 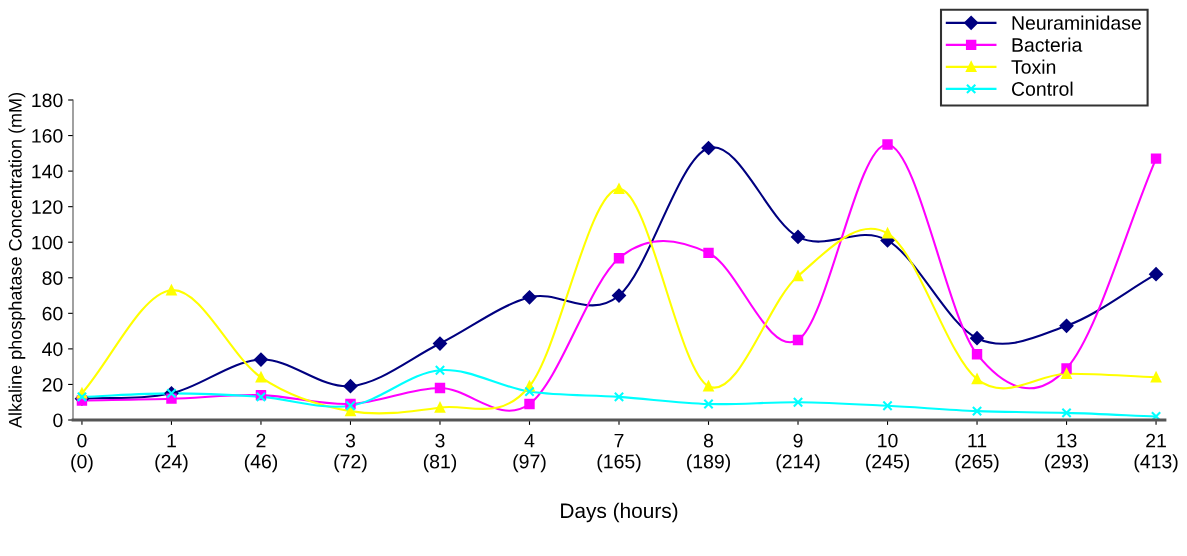 What do you see at coordinates (350, 453) in the screenshot?
I see `x-tick-label: 3 (72)` at bounding box center [350, 453].